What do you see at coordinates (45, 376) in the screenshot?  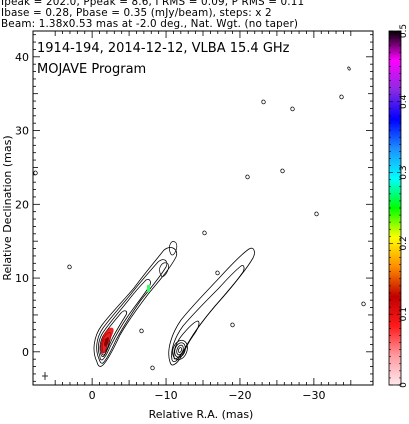 I see `beam-symbol` at bounding box center [45, 376].